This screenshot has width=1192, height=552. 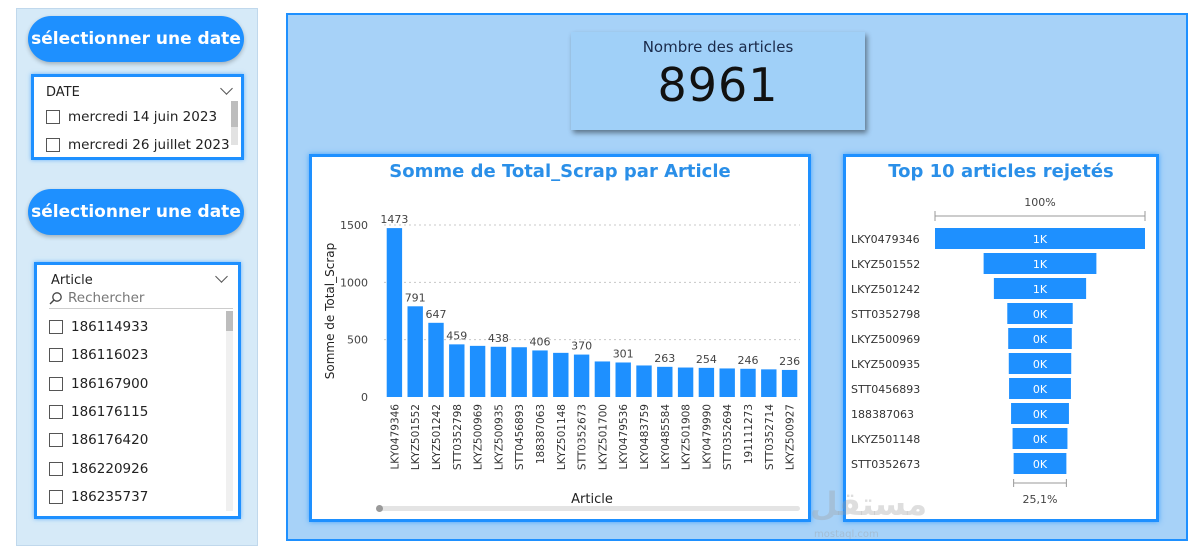 What do you see at coordinates (98, 412) in the screenshot?
I see `article-option: 186176115` at bounding box center [98, 412].